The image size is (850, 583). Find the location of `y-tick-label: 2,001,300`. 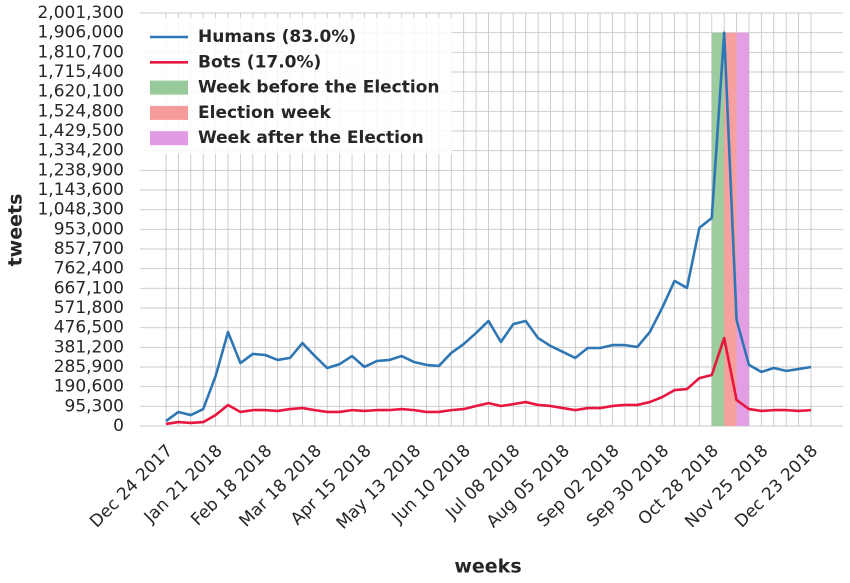

y-tick-label: 2,001,300 is located at coordinates (80, 13).